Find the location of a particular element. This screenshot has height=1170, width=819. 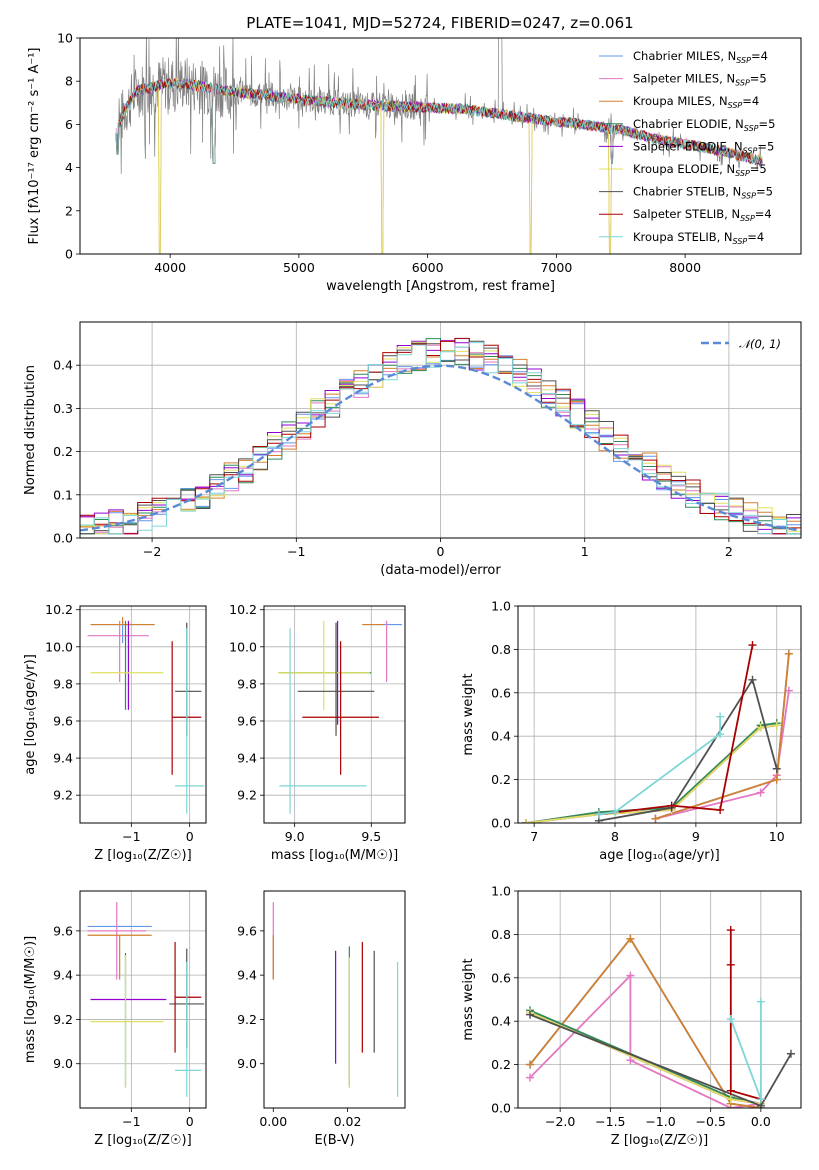

y-tick-label: 10.2 is located at coordinates (59, 609).